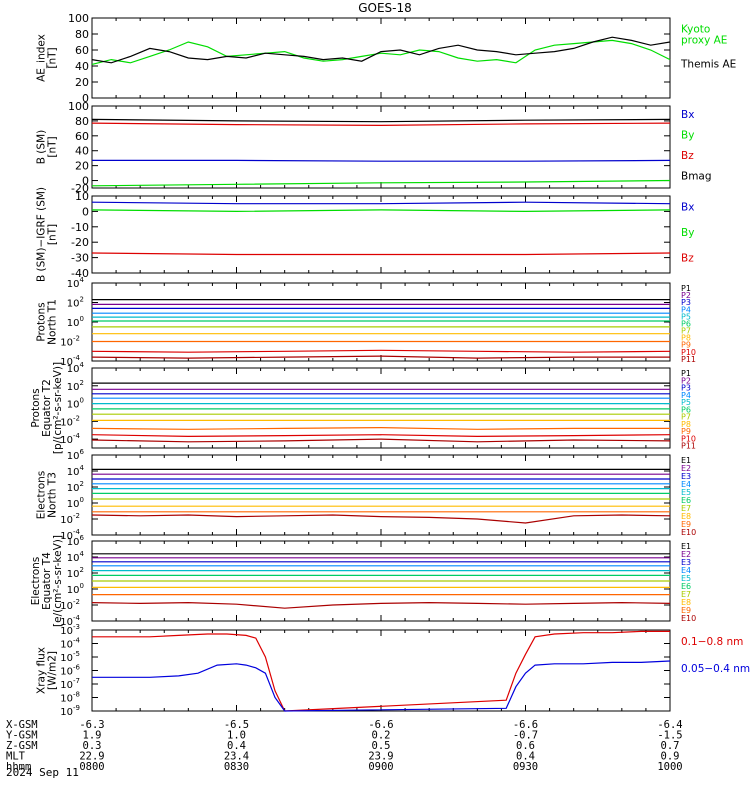 The image size is (750, 800). What do you see at coordinates (704, 41) in the screenshot?
I see `legend-entry: proxy AE` at bounding box center [704, 41].